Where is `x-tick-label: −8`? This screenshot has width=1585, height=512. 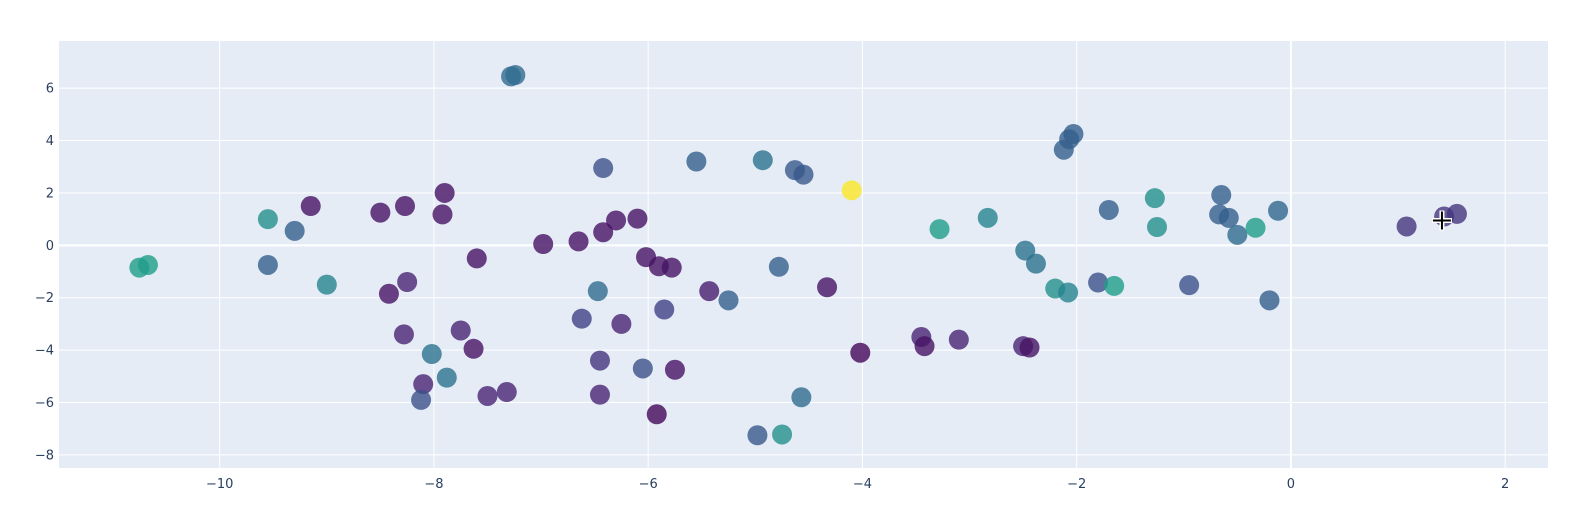 x-tick-label: −8 is located at coordinates (433, 484).